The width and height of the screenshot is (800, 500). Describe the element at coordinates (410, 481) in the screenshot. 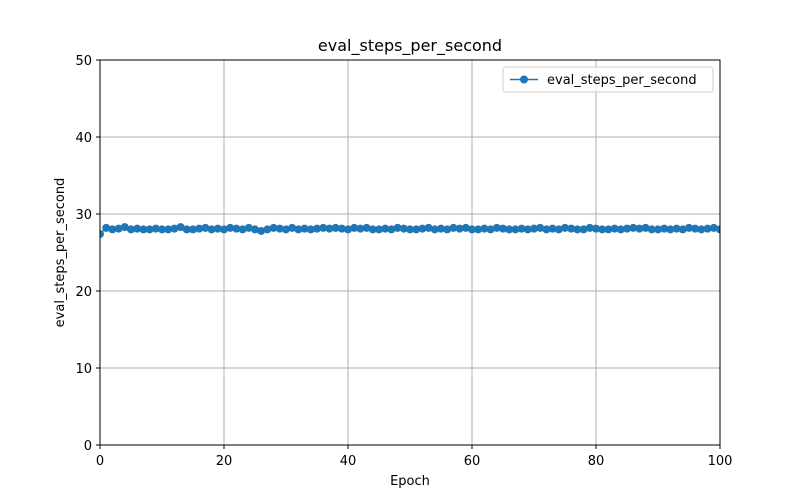

I see `x-axis-title: Epoch` at that location.